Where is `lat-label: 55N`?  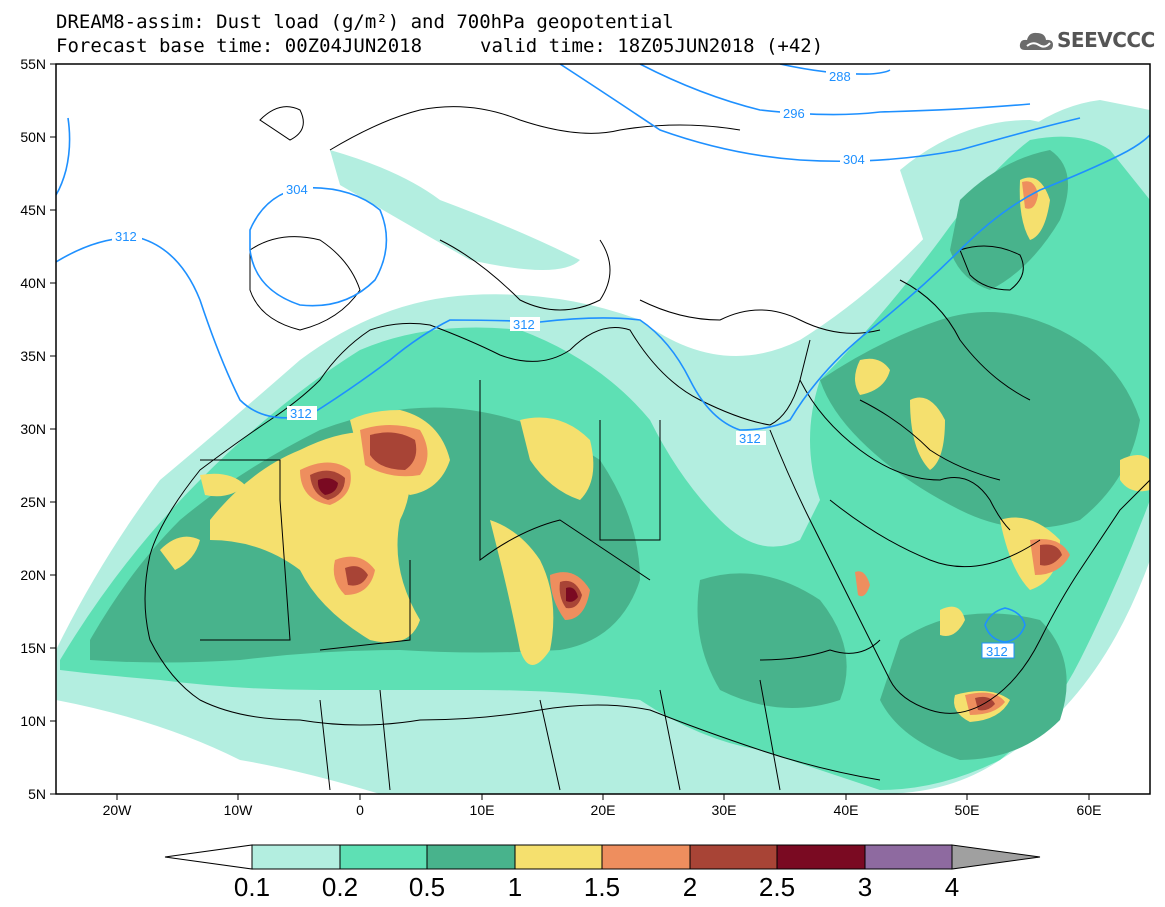
lat-label: 55N is located at coordinates (33, 64).